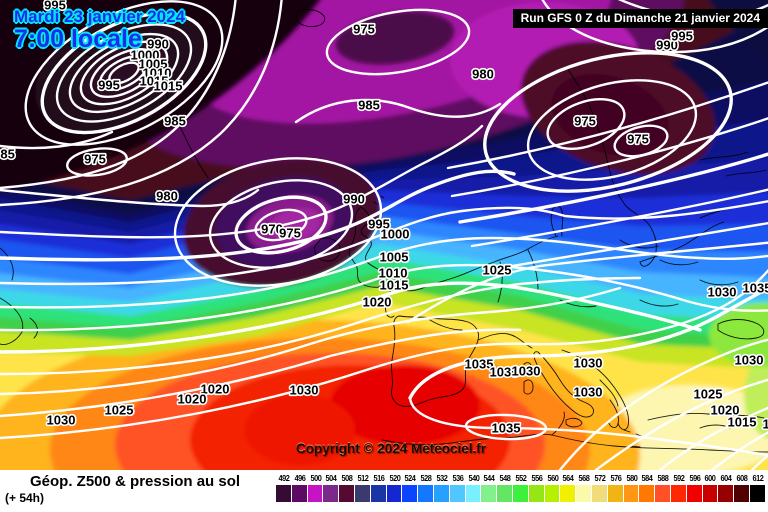  I want to click on scale-item: 576, so click(615, 487).